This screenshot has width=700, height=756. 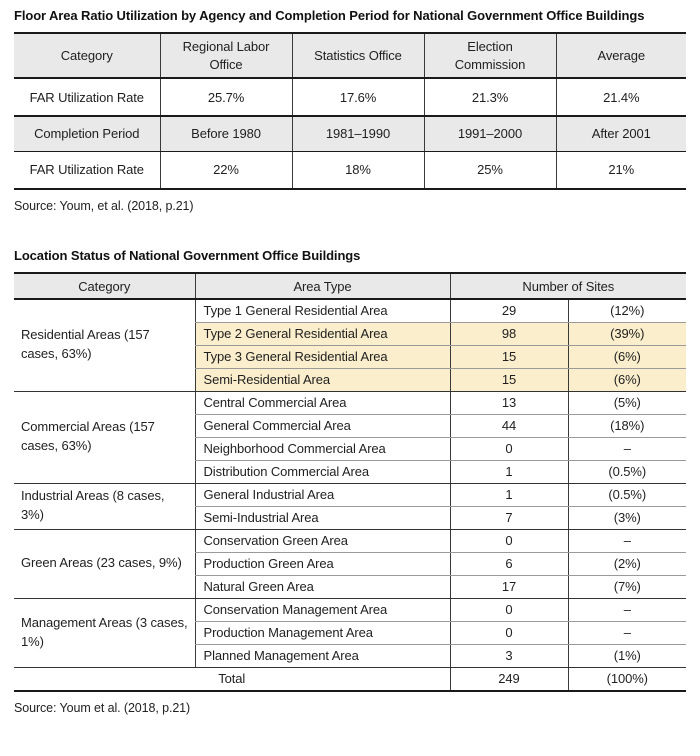 I want to click on count-cell: 13, so click(x=508, y=403).